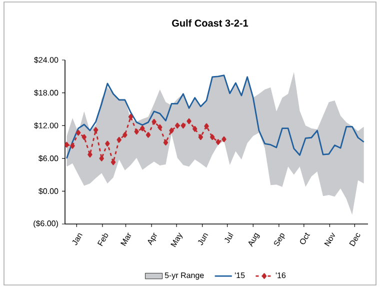  Describe the element at coordinates (305, 238) in the screenshot. I see `x-tick-label: Oct` at that location.